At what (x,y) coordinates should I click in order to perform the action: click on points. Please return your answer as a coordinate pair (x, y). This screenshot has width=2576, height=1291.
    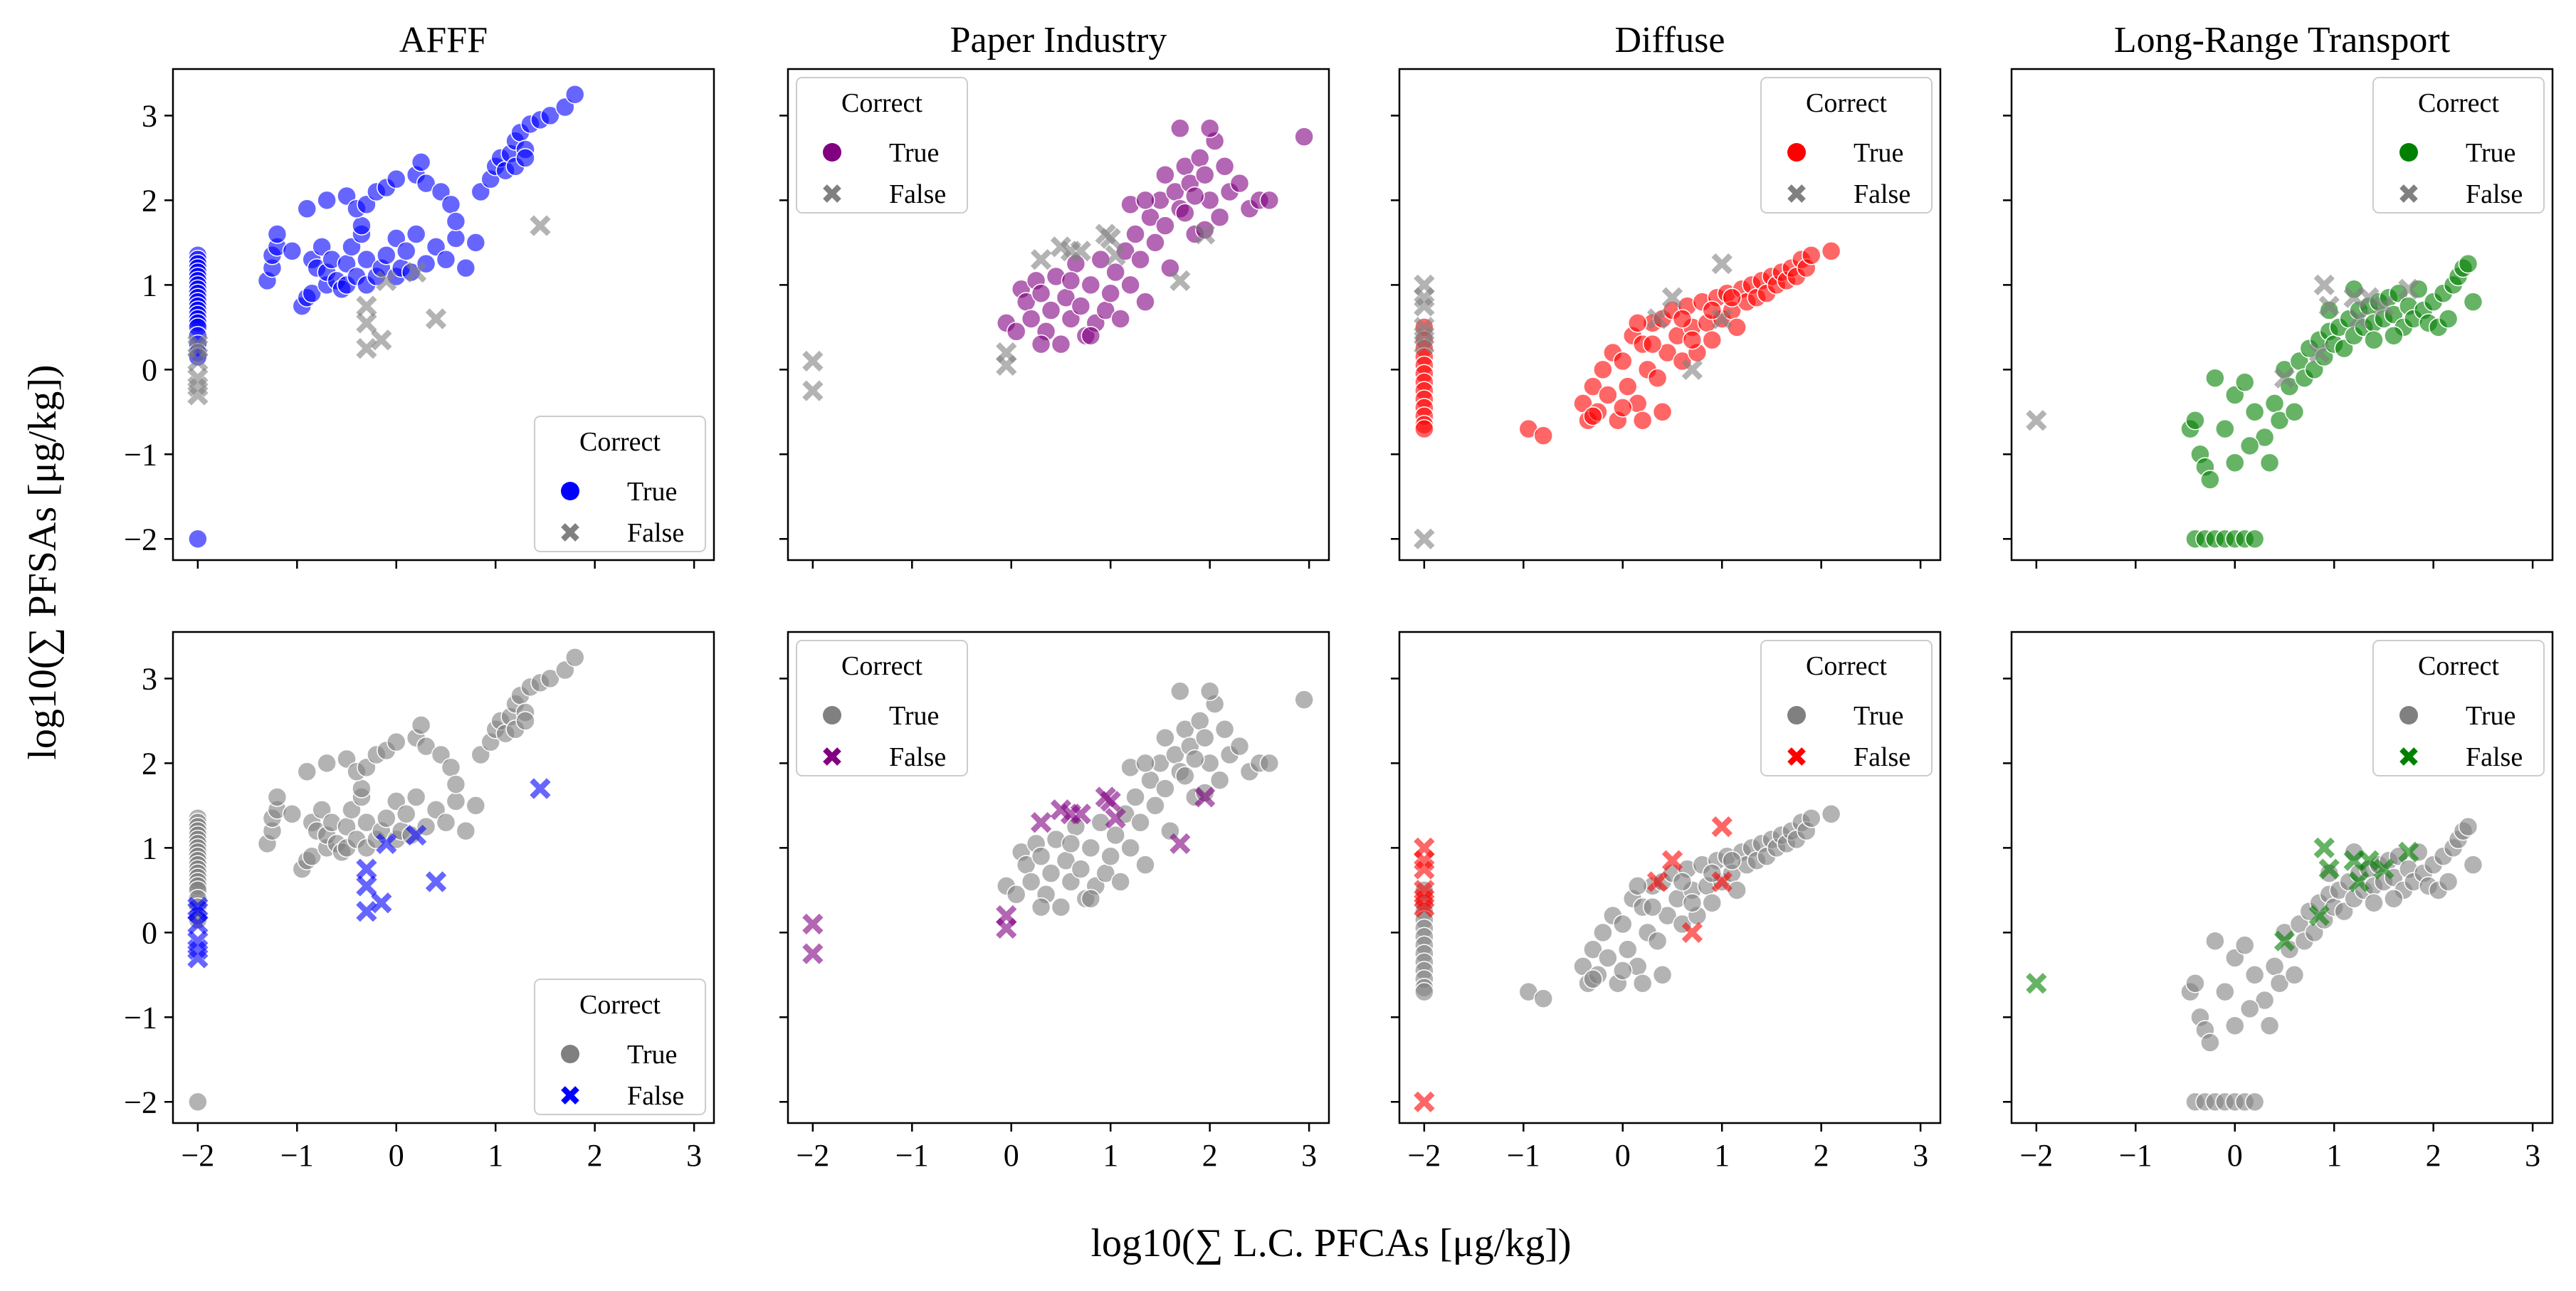
    Looking at the image, I should click on (386, 879).